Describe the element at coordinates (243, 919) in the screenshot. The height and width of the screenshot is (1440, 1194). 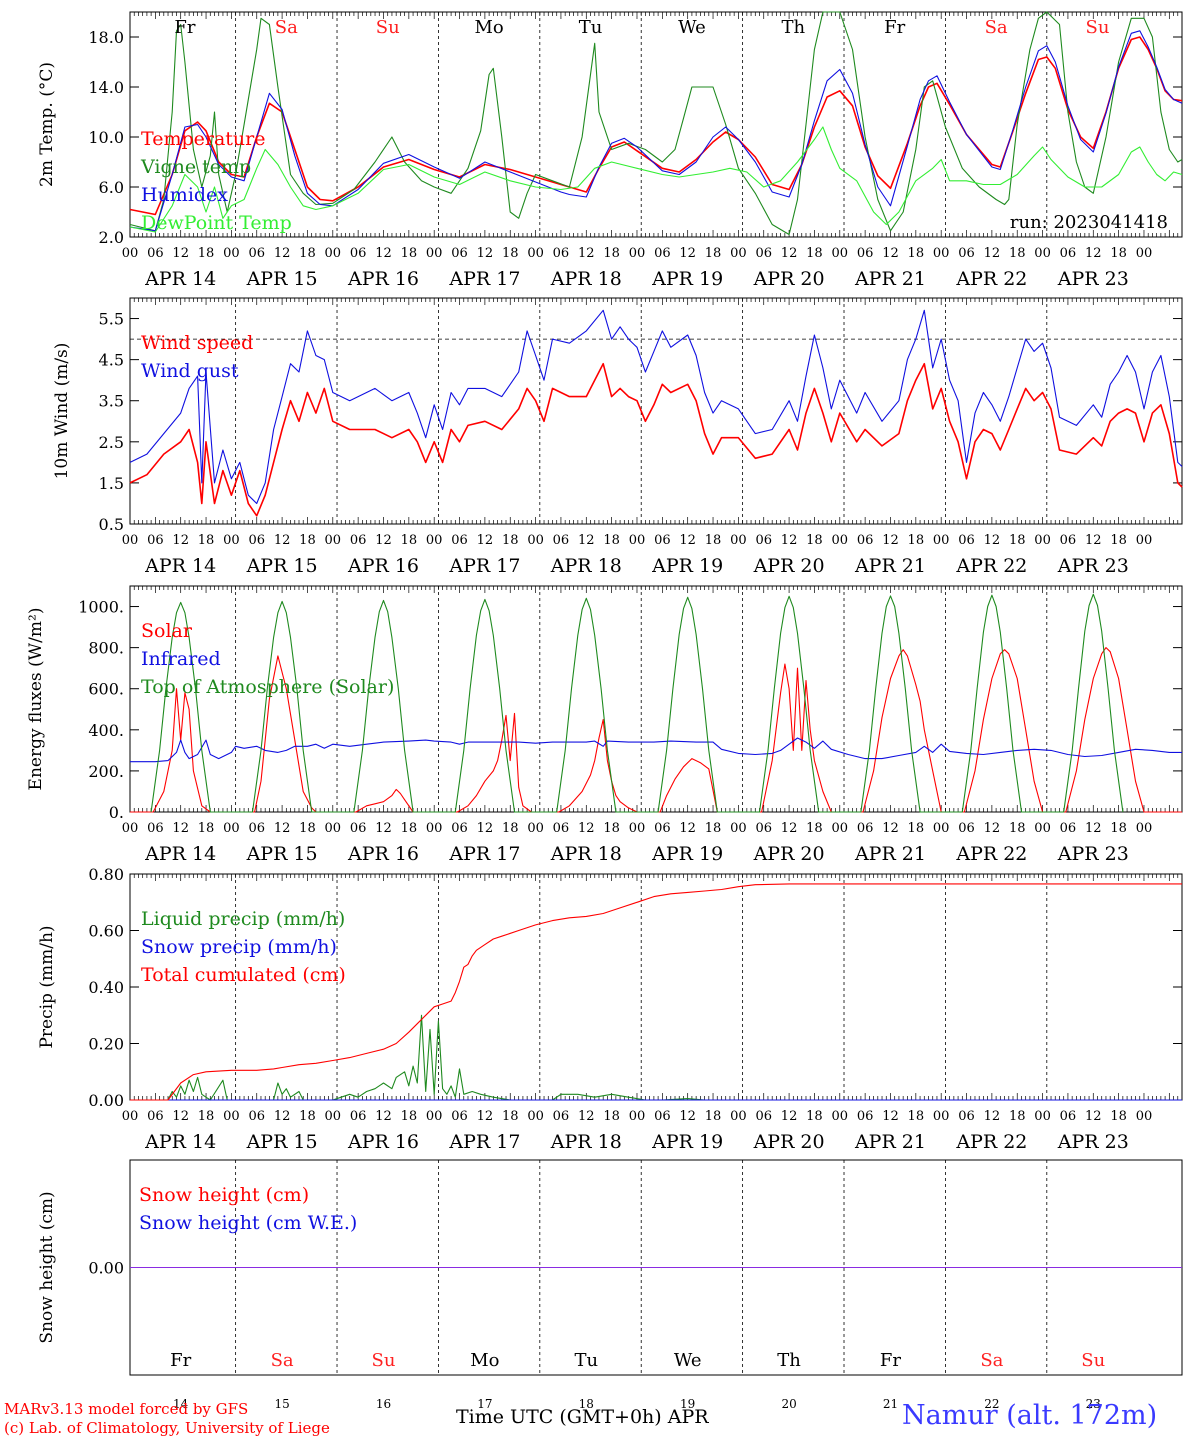
I see `legend-entry: Liquid precip (mm/h)` at that location.